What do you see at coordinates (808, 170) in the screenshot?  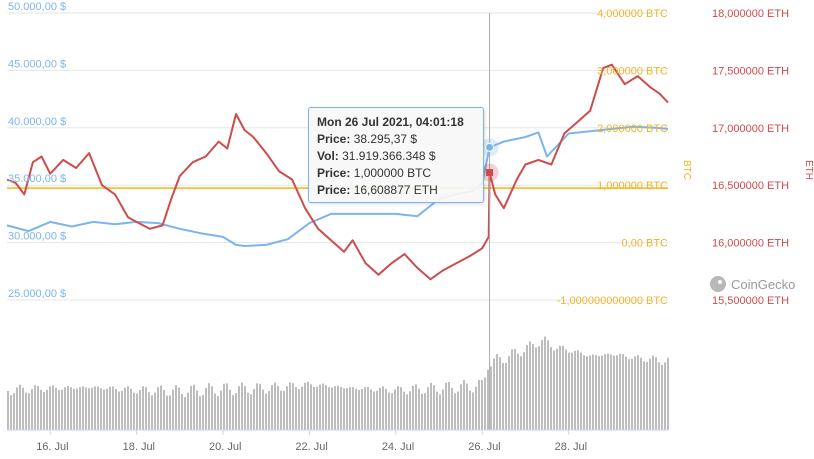 I see `eth-axis-title: ETH` at bounding box center [808, 170].